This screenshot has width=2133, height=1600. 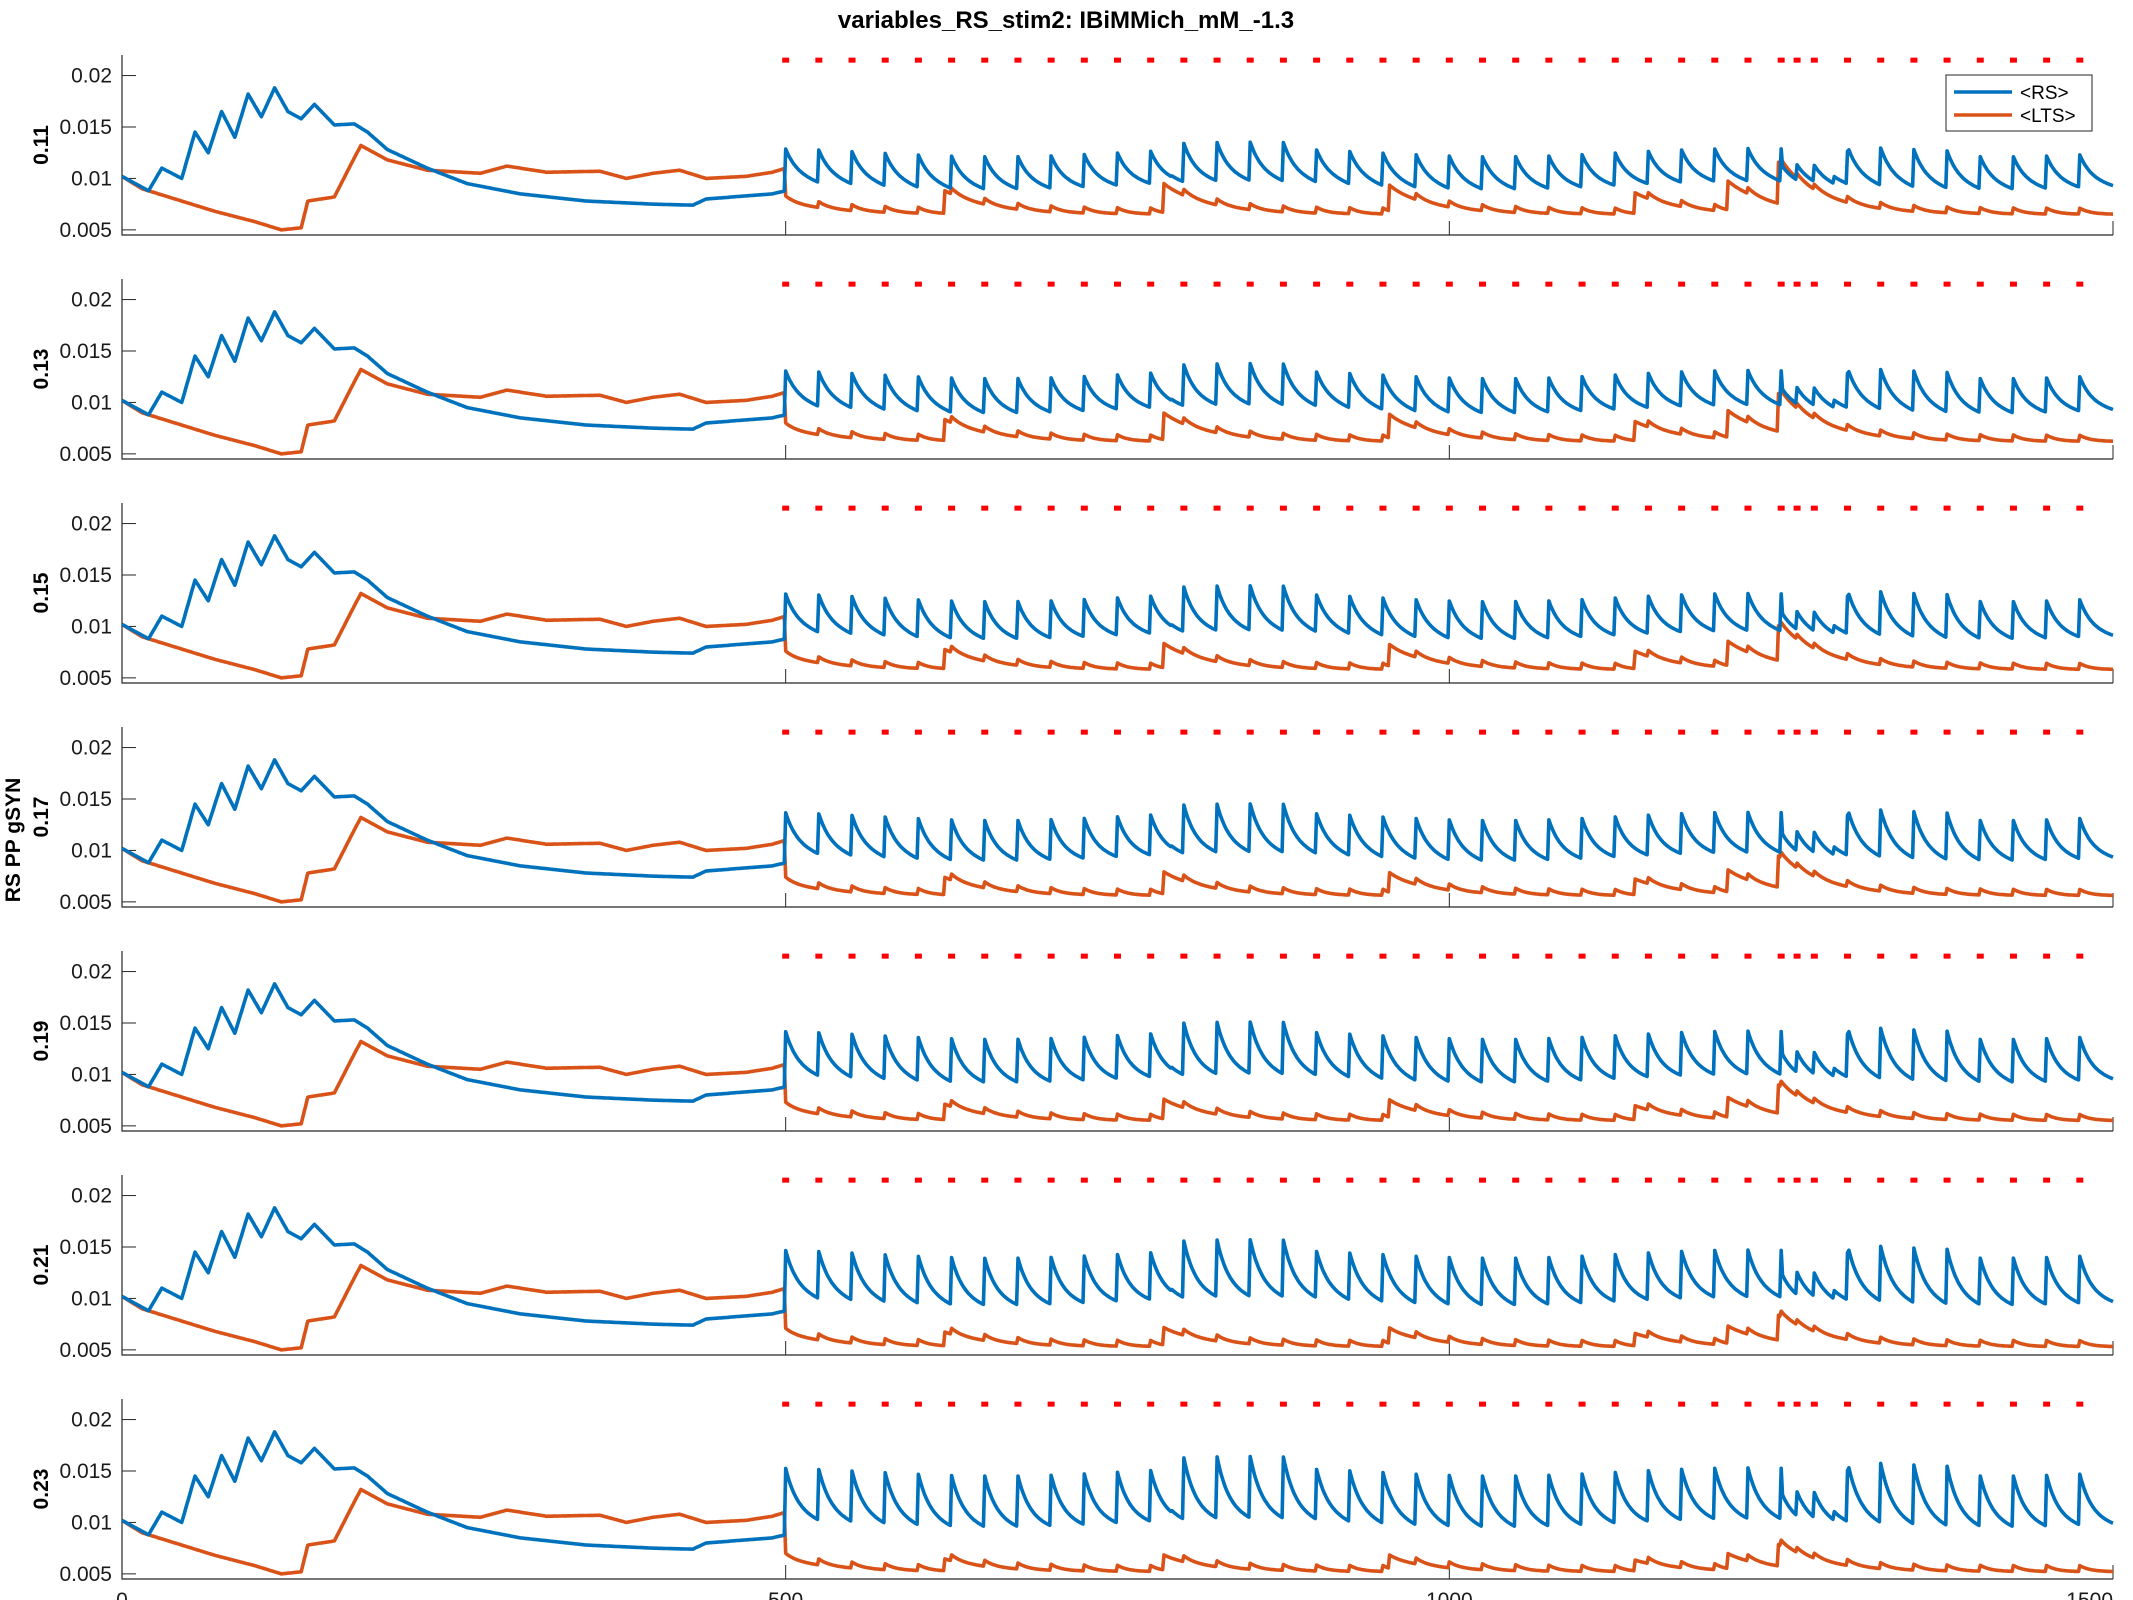 I want to click on series-line-rs, so click(x=1117, y=146).